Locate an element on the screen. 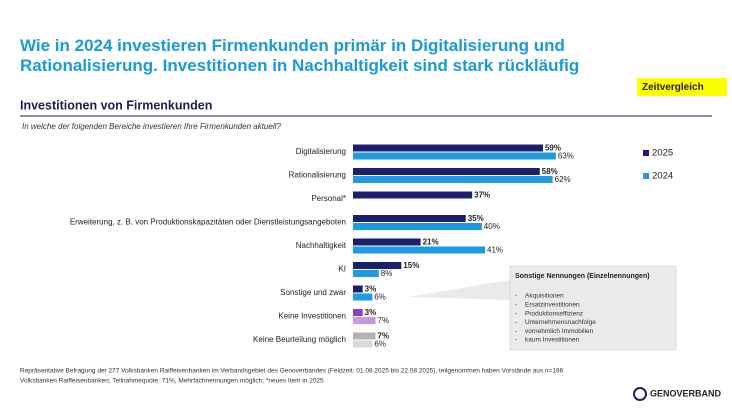  callout-item: kaum Investitionen is located at coordinates (552, 340).